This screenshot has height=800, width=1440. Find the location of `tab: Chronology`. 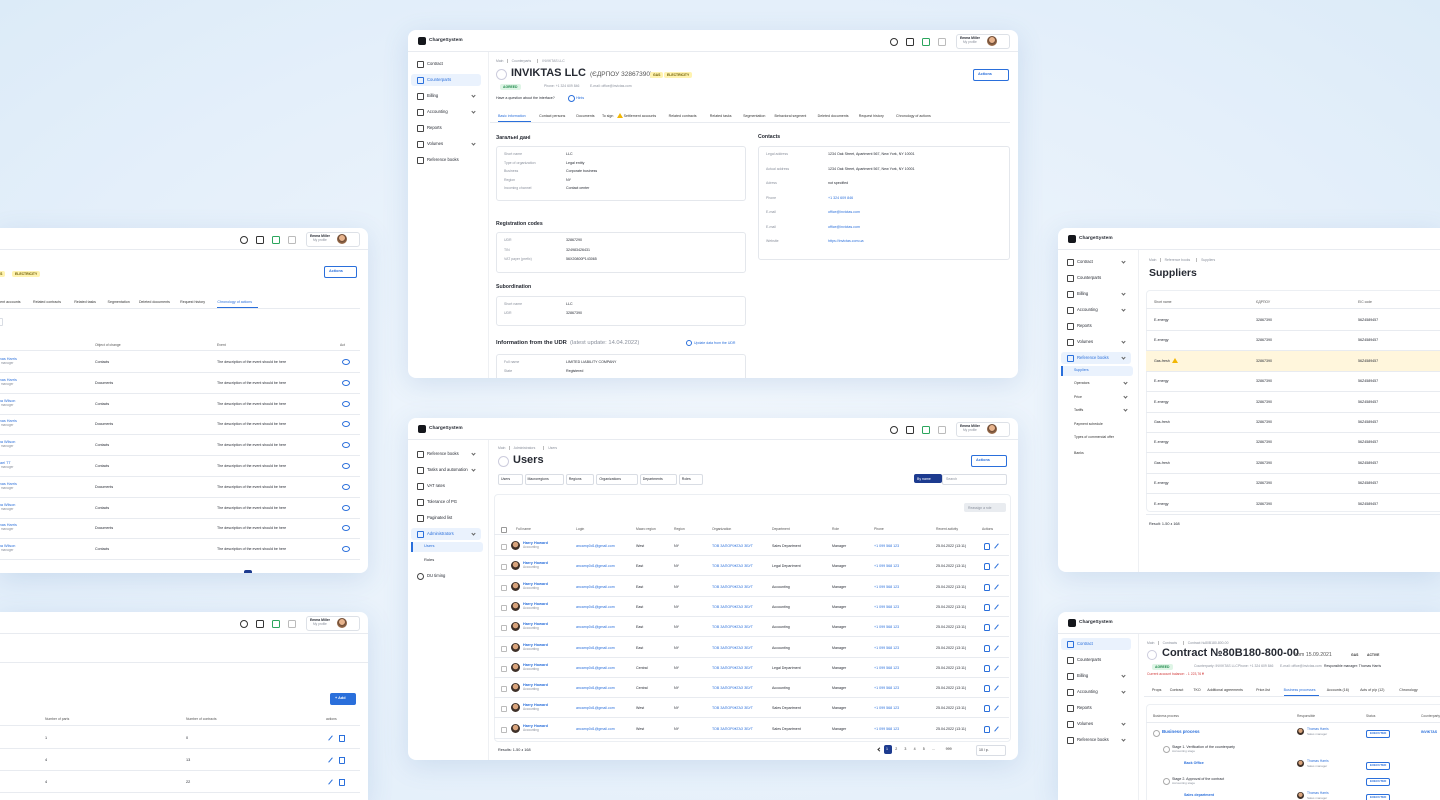

tab: Chronology is located at coordinates (1408, 690).